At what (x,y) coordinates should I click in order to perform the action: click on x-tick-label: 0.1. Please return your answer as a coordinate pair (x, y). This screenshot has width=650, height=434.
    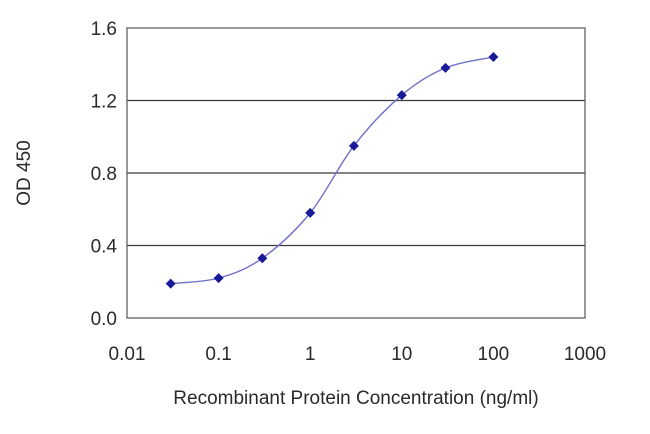
    Looking at the image, I should click on (218, 354).